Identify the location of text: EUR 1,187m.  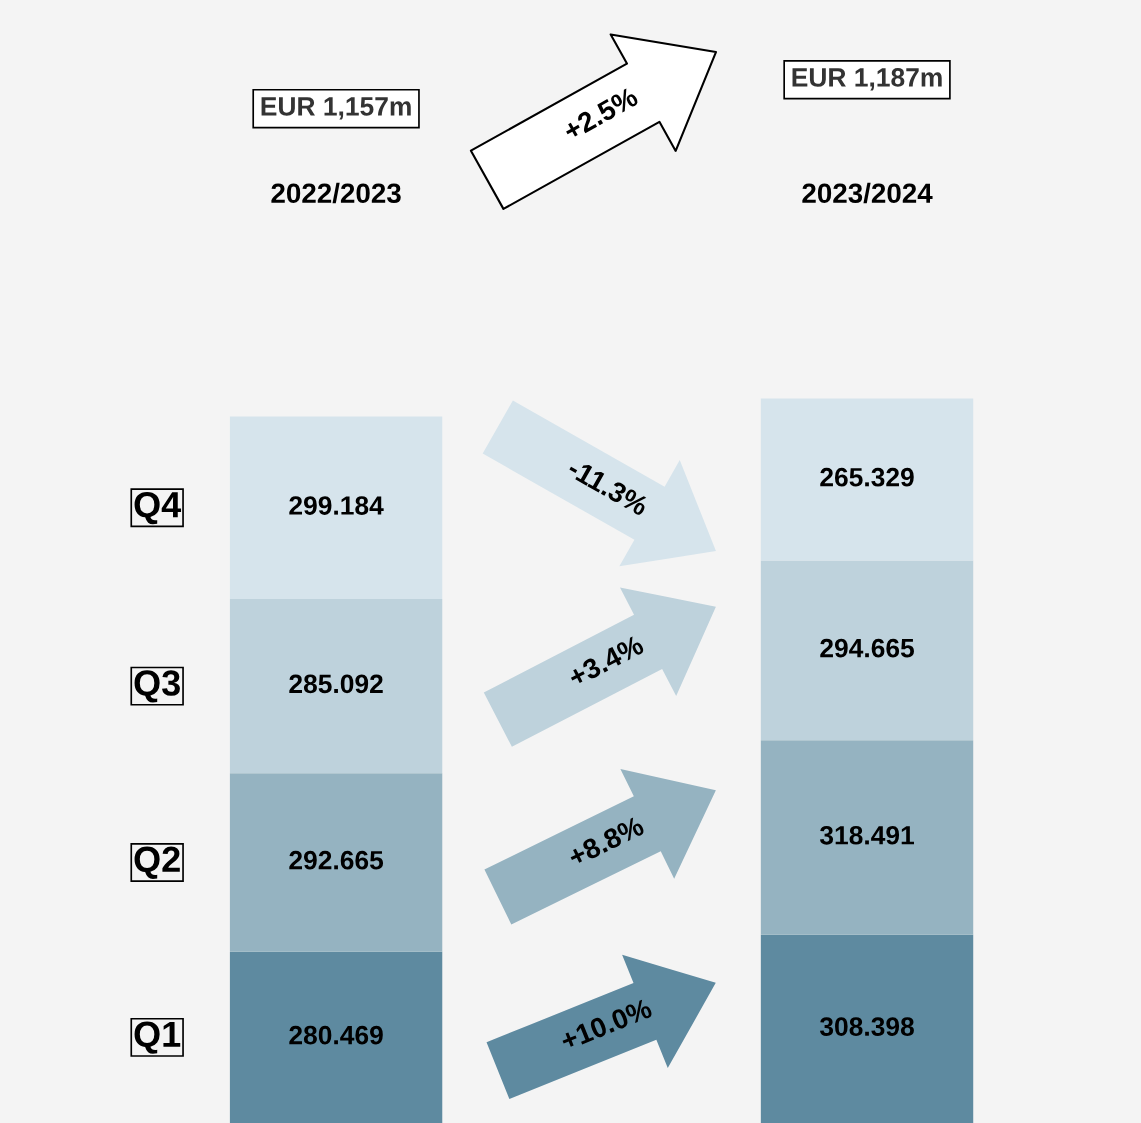
(867, 79).